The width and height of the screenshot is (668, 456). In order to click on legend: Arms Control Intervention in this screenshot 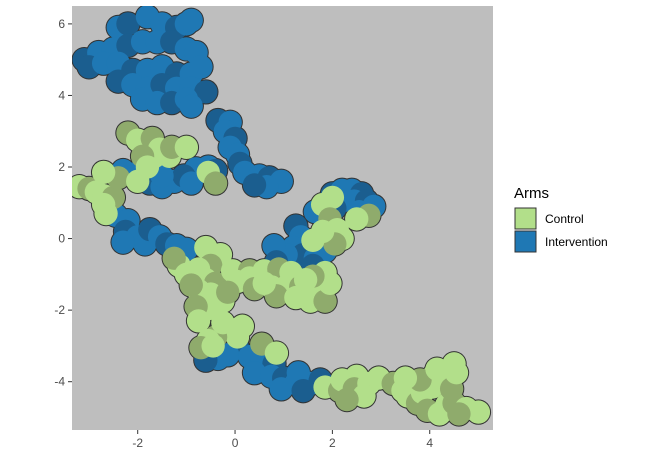, I will do `click(561, 219)`.